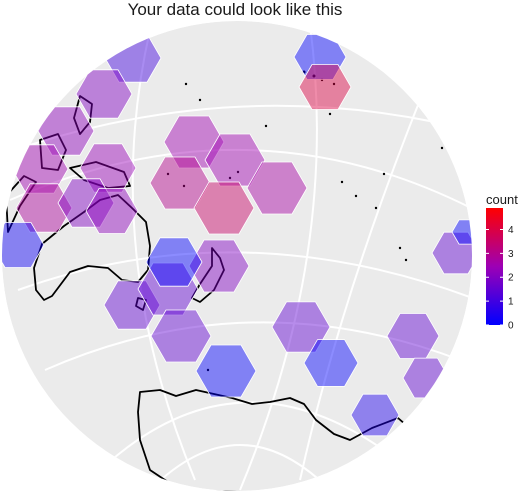  Describe the element at coordinates (92, 247) in the screenshot. I see `australia-coast` at that location.